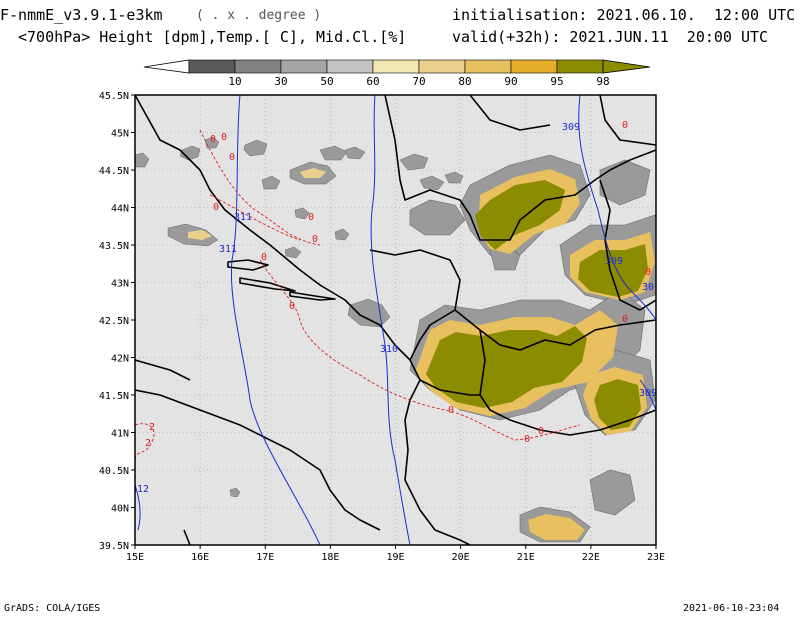  Describe the element at coordinates (610, 37) in the screenshot. I see `valid-time: valid(+32h): 2021.JUN.11 20:00 UTC` at that location.